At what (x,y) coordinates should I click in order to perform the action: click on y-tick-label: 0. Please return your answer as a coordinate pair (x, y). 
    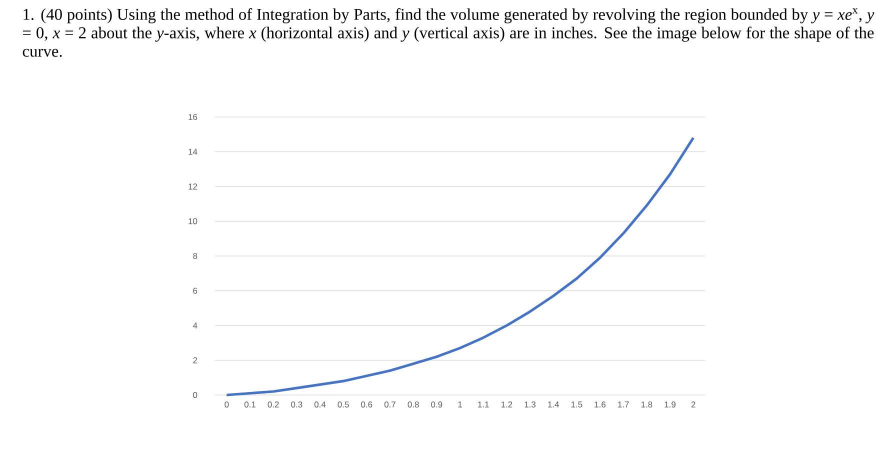
    Looking at the image, I should click on (195, 395).